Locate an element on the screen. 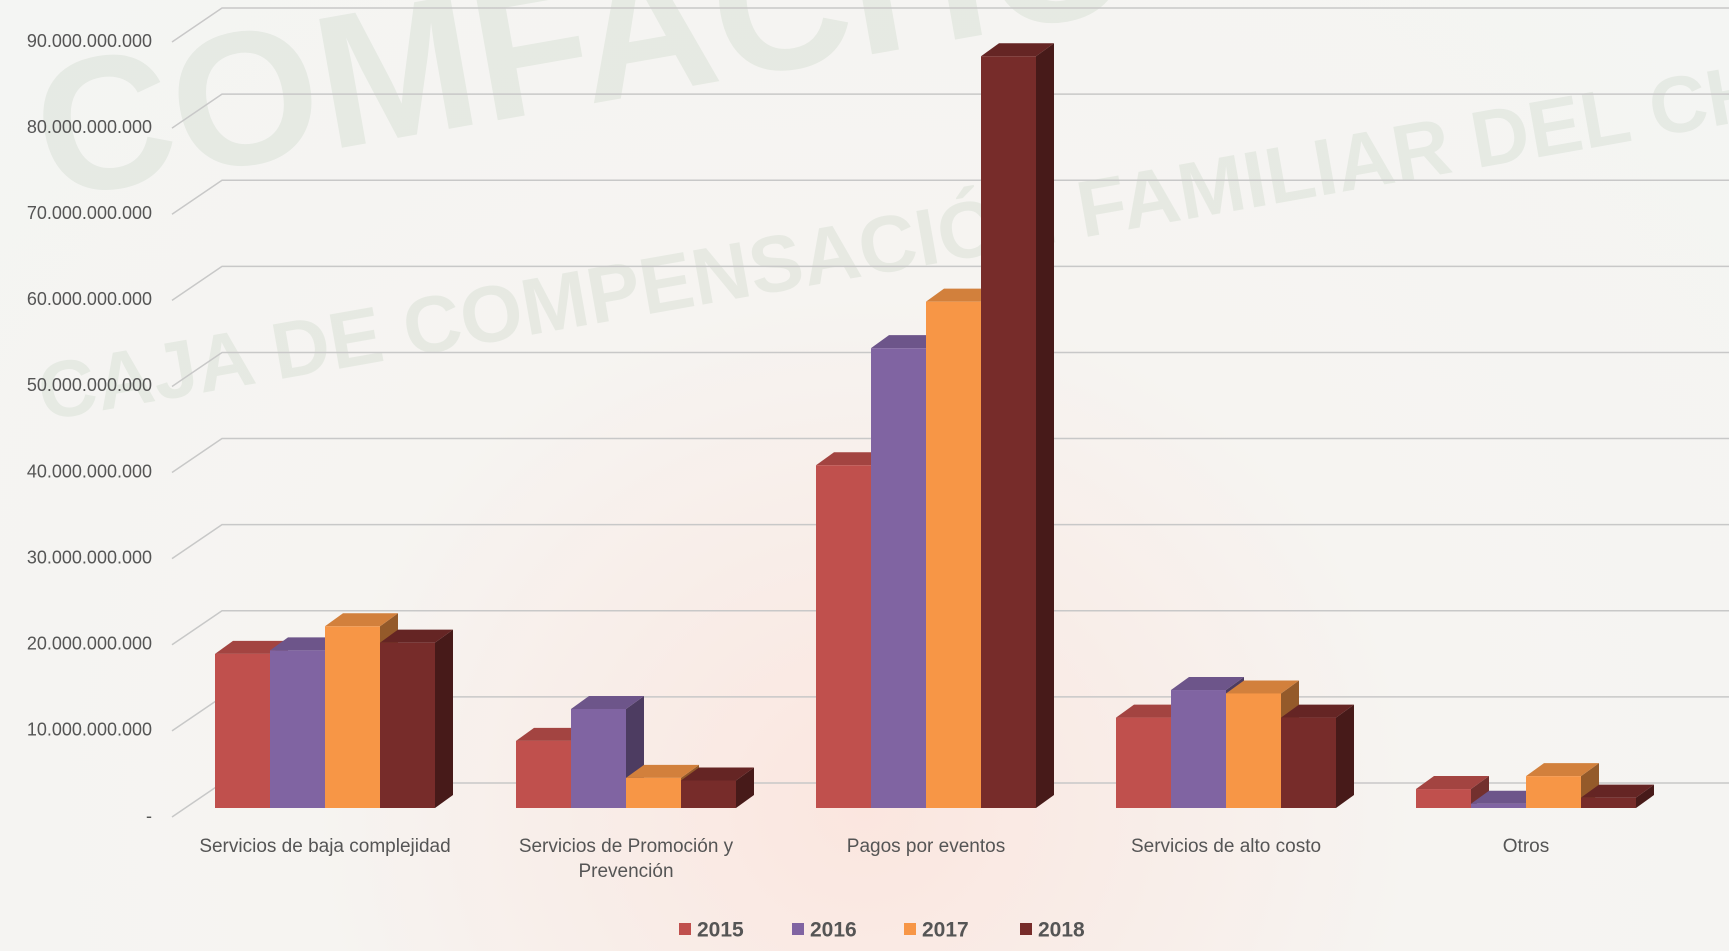 Image resolution: width=1729 pixels, height=951 pixels. legend-label: 2015 is located at coordinates (720, 930).